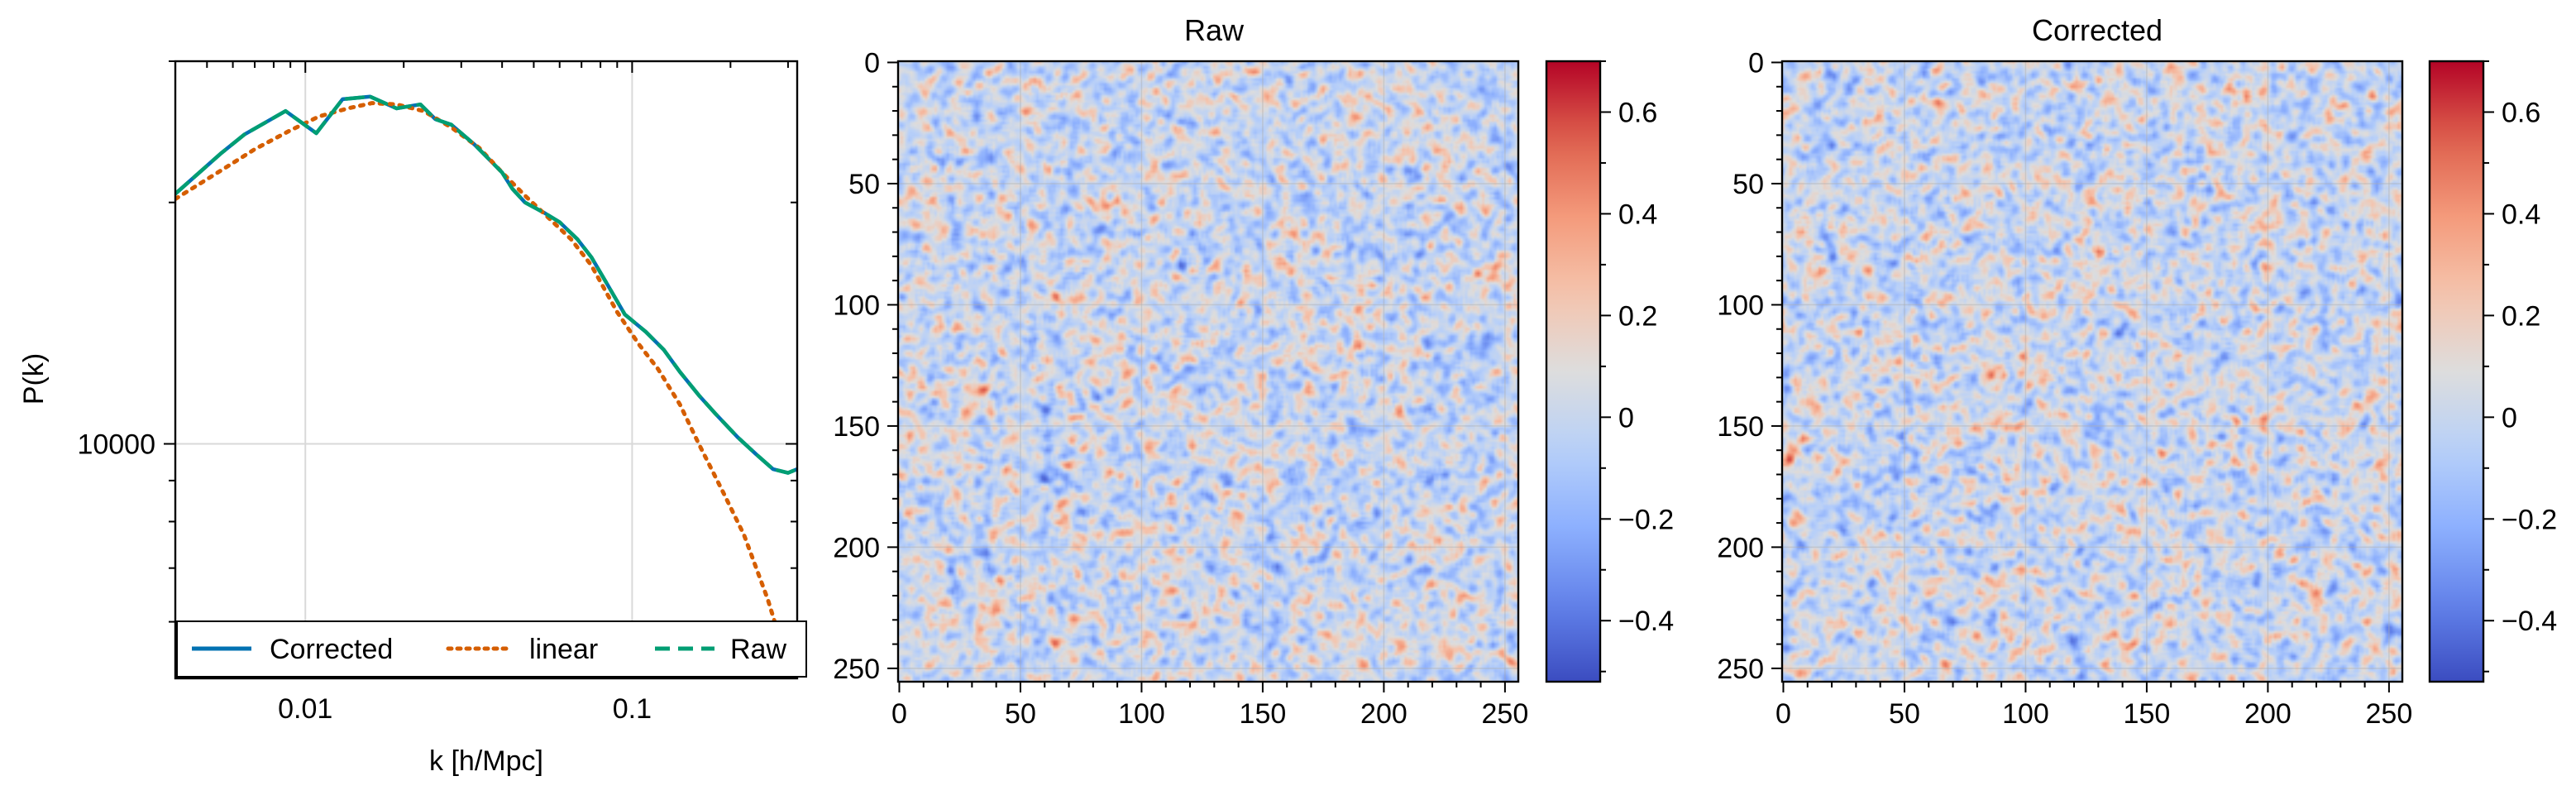  I want to click on legend: Corrected linear Raw, so click(492, 649).